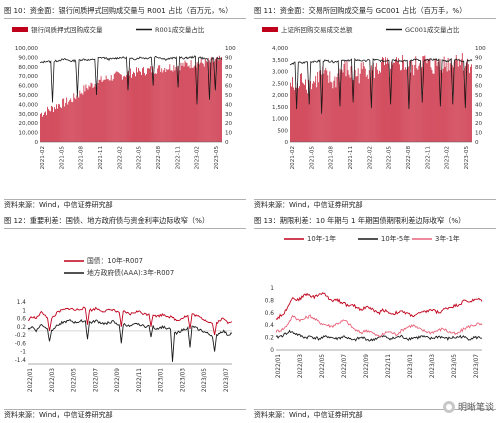 The height and width of the screenshot is (423, 500). I want to click on panel-source: 资料来源：Wind，中信证券研究部, so click(58, 415).